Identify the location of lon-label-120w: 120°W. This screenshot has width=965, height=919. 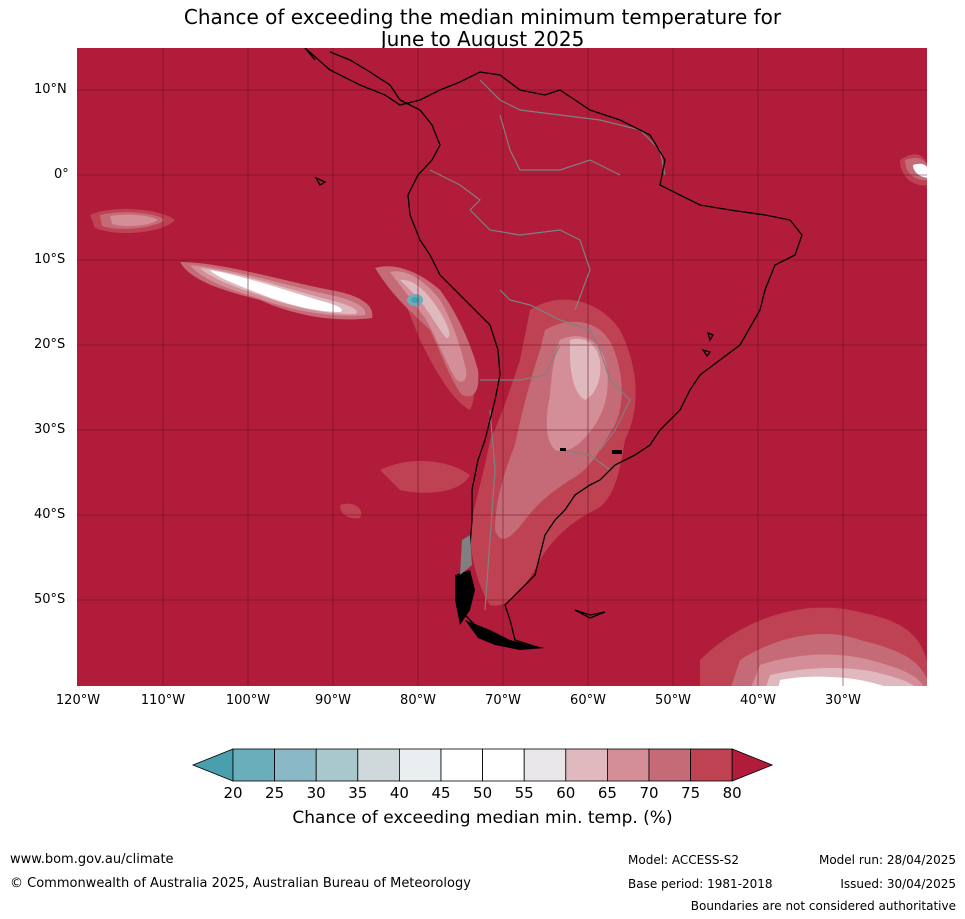
(78, 700).